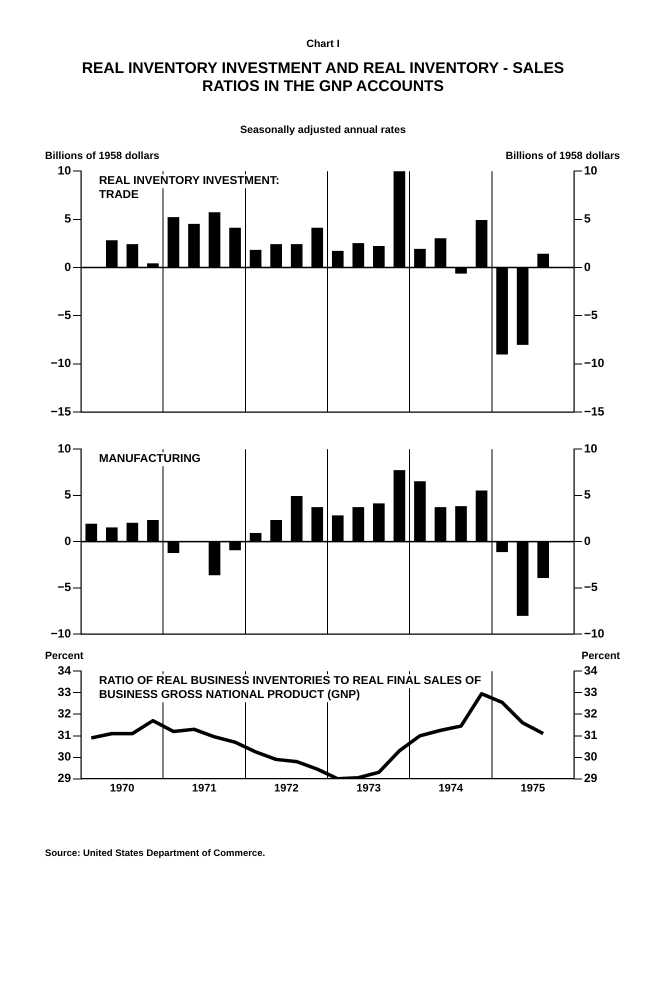 This screenshot has height=989, width=646. I want to click on y2-tick-label: 29, so click(591, 778).